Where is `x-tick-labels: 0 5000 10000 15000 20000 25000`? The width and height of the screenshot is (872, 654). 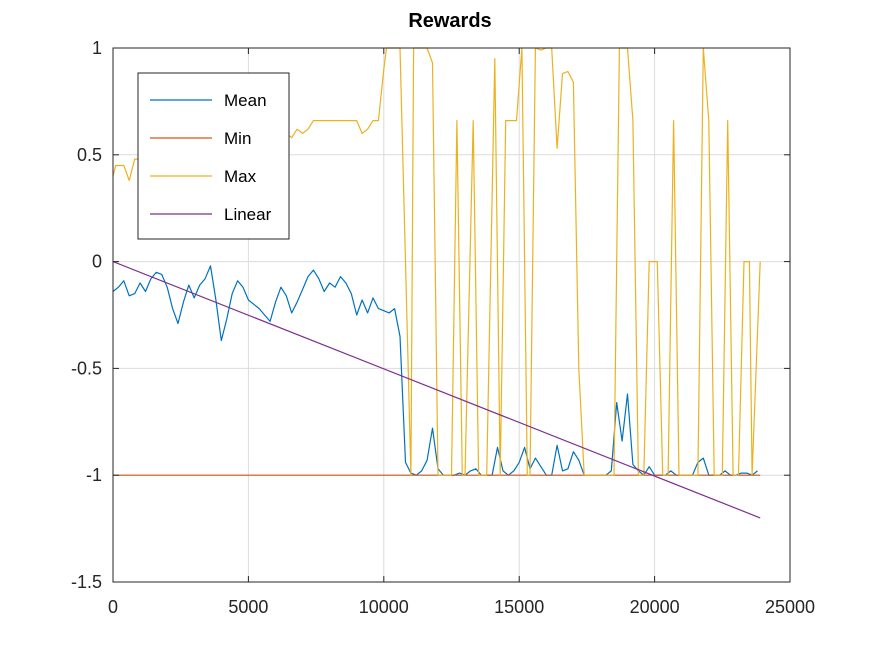 x-tick-labels: 0 5000 10000 15000 20000 25000 is located at coordinates (461, 607).